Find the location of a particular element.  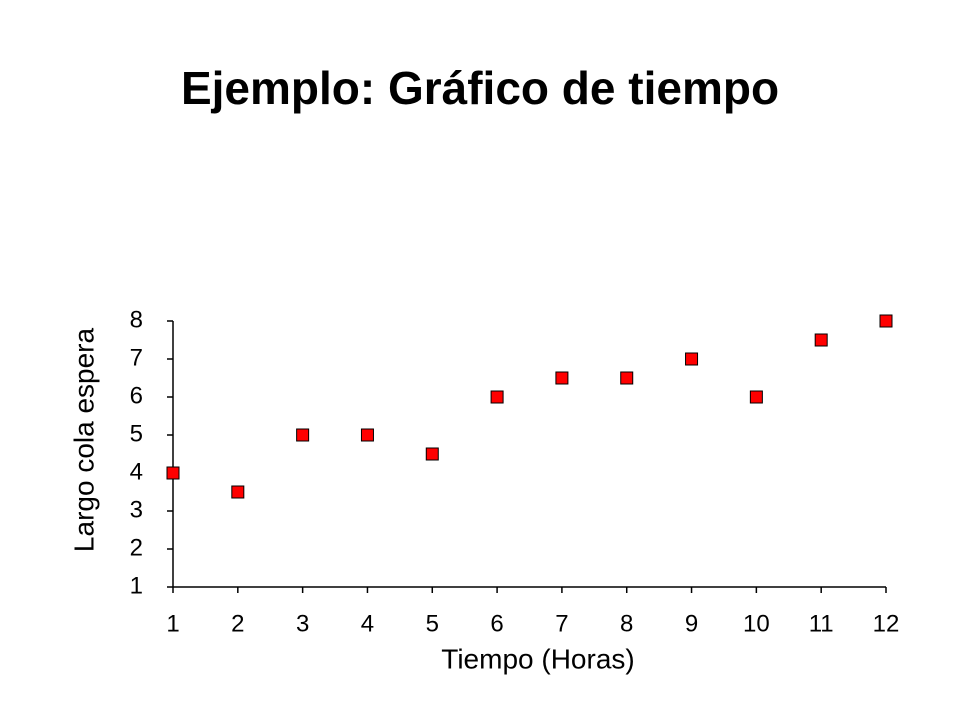

y-tick-label: 1 is located at coordinates (136, 585).